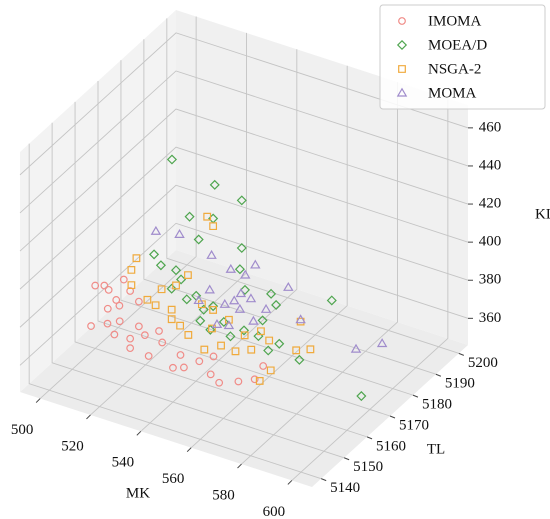 Image resolution: width=550 pixels, height=519 pixels. I want to click on legend-label: IMOMA, so click(455, 21).